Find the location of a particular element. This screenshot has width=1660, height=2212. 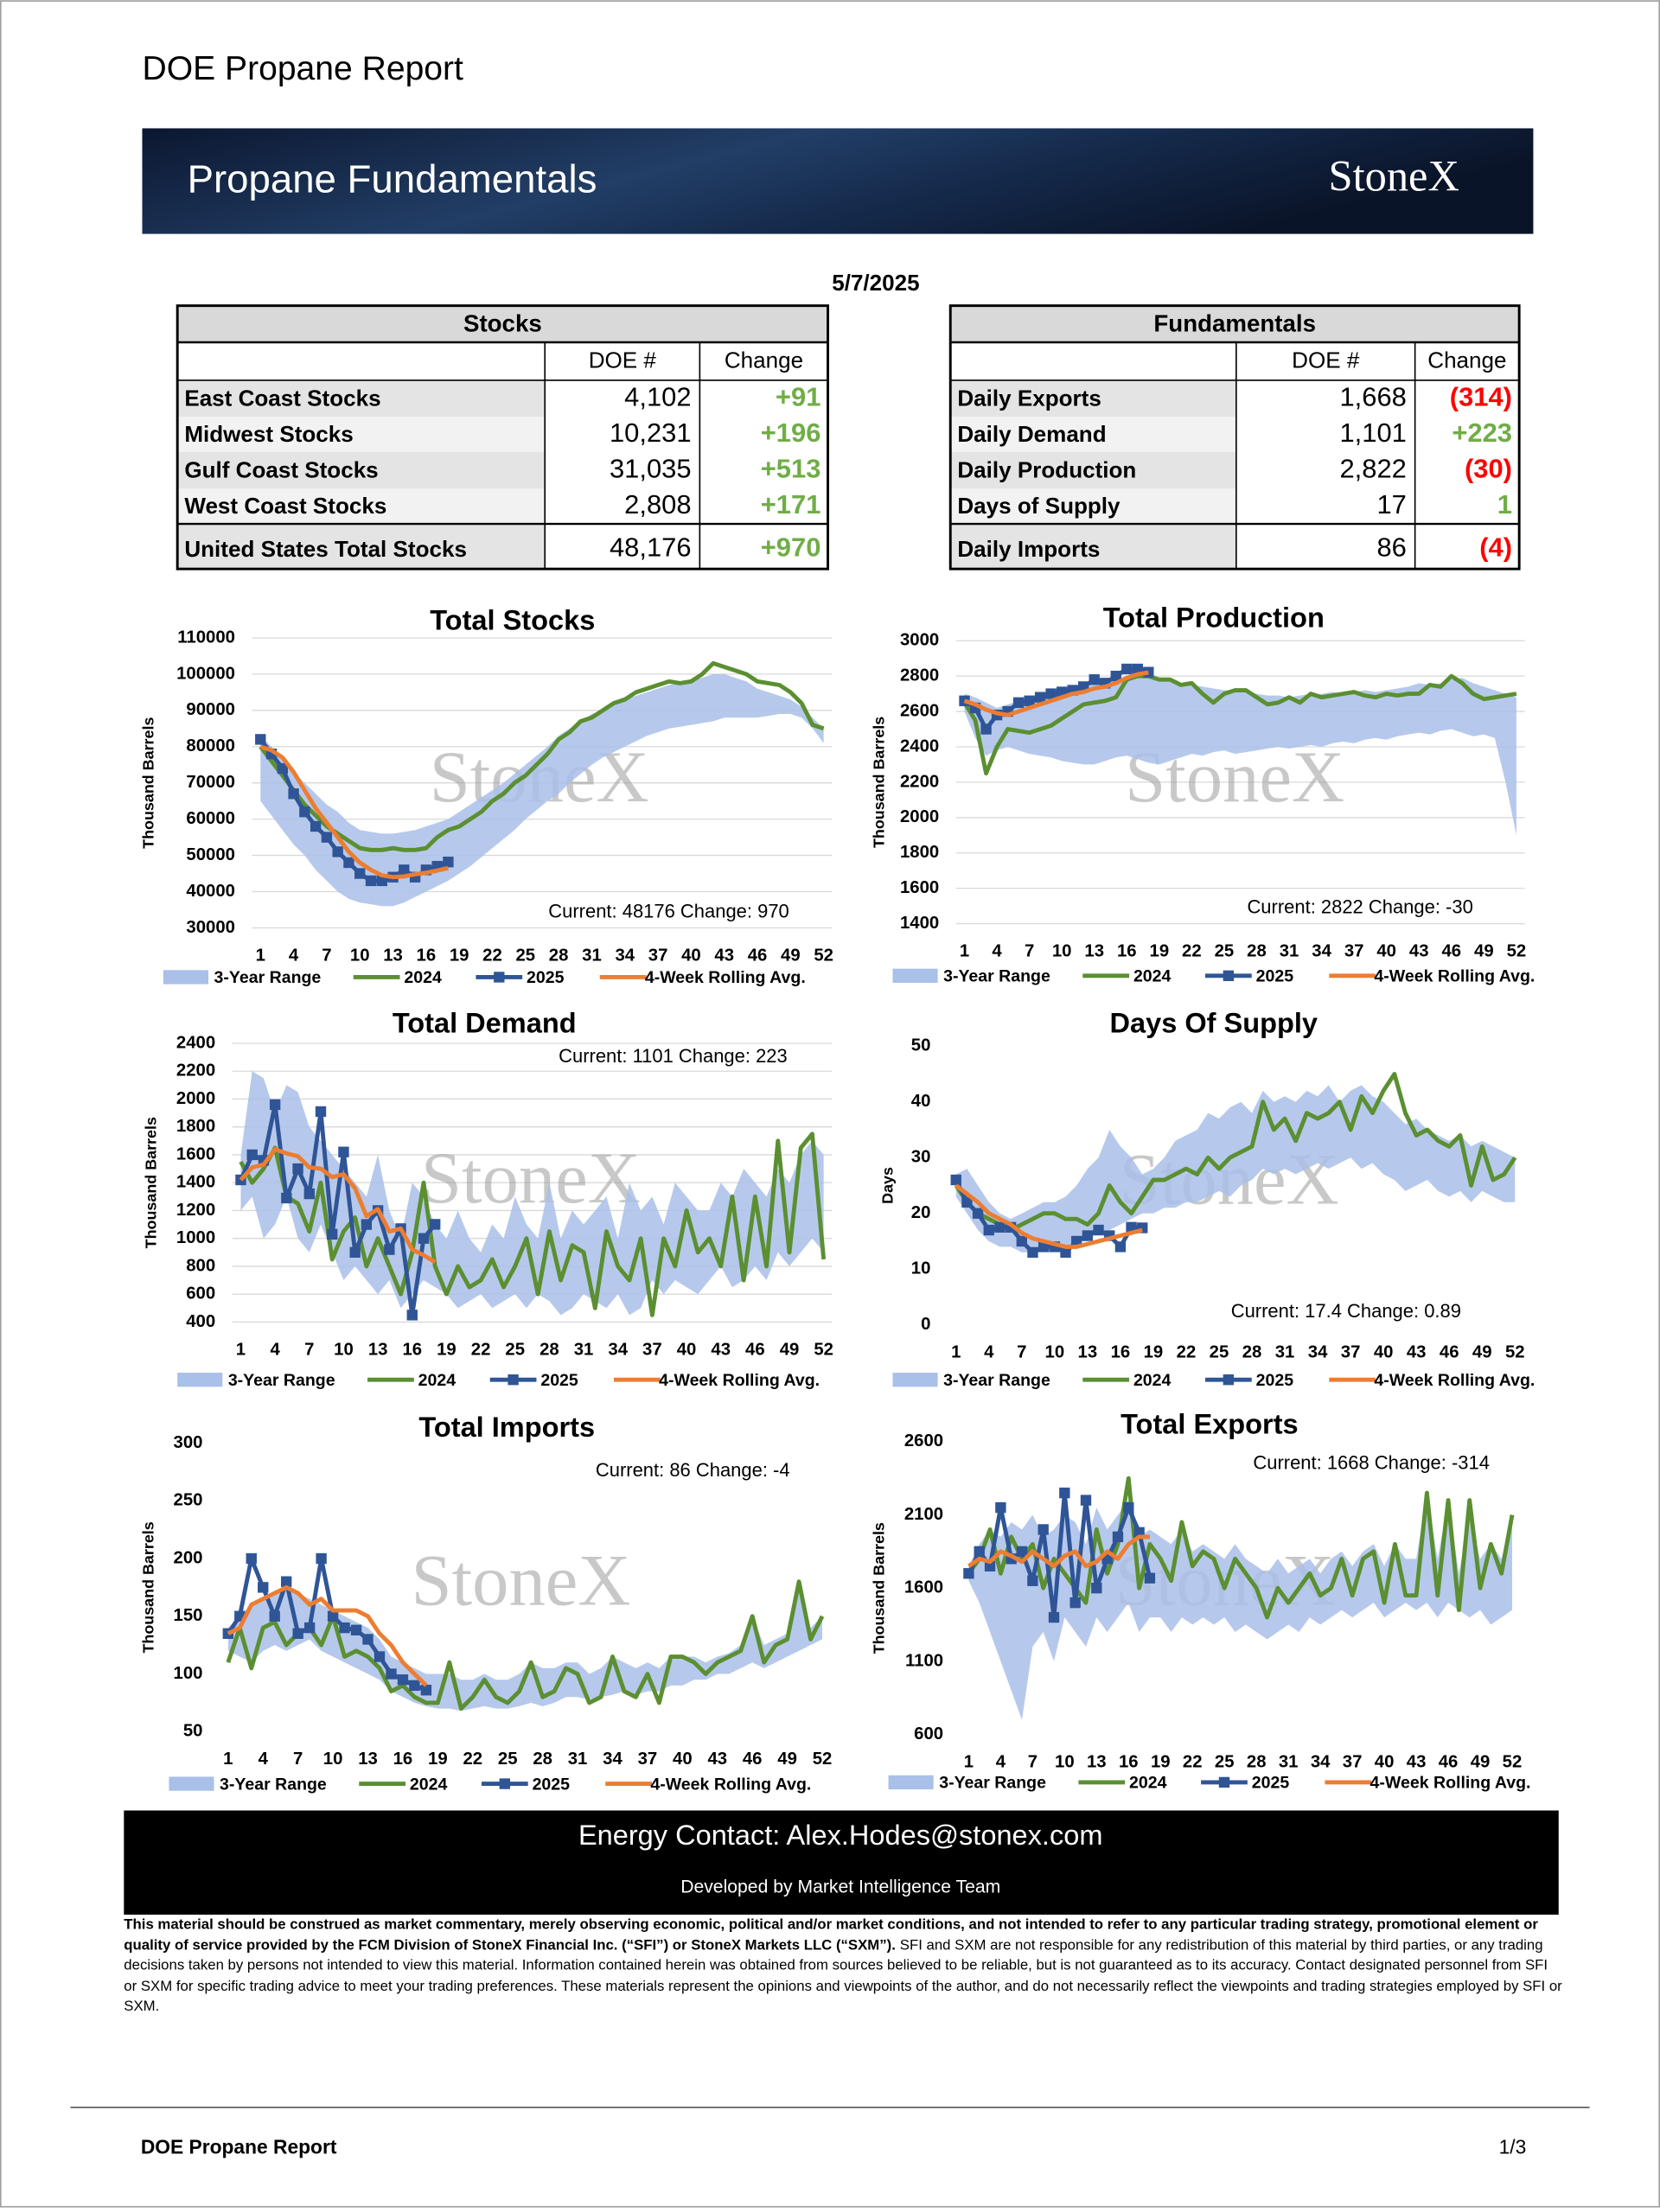

y-tick-label: 50000 is located at coordinates (210, 855).